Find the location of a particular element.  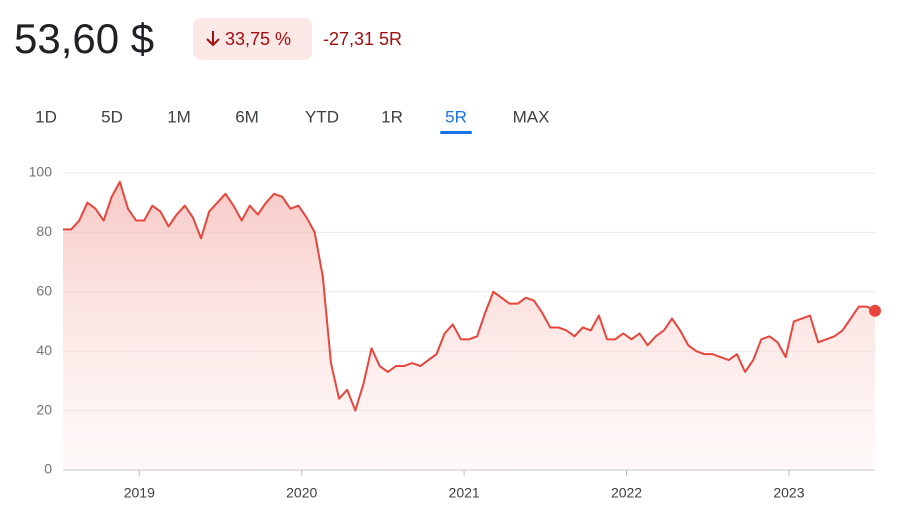

change-value: -27,31 5R is located at coordinates (362, 39).